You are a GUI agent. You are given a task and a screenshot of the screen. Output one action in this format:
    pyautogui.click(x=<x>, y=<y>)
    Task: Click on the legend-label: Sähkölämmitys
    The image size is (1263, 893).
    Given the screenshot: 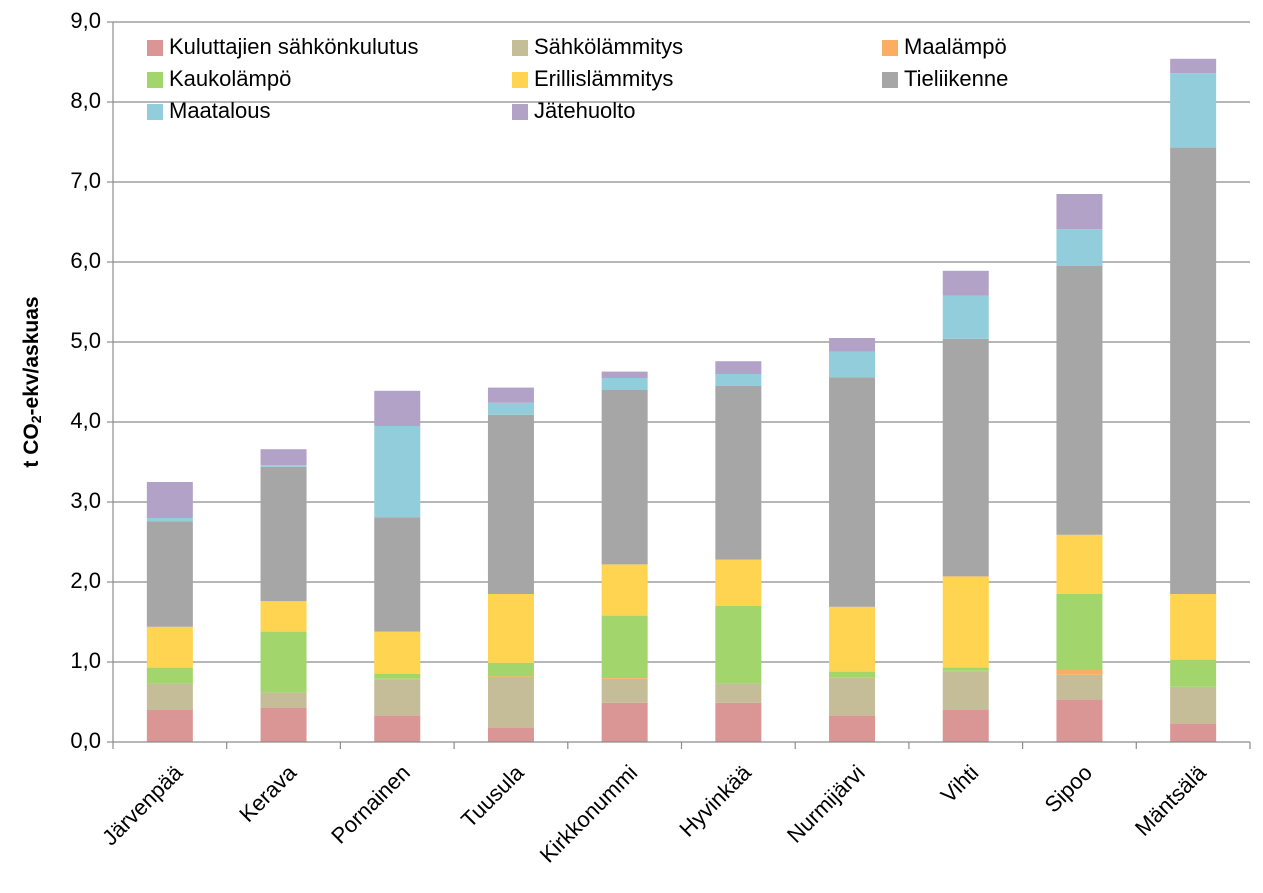 What is the action you would take?
    pyautogui.click(x=608, y=46)
    